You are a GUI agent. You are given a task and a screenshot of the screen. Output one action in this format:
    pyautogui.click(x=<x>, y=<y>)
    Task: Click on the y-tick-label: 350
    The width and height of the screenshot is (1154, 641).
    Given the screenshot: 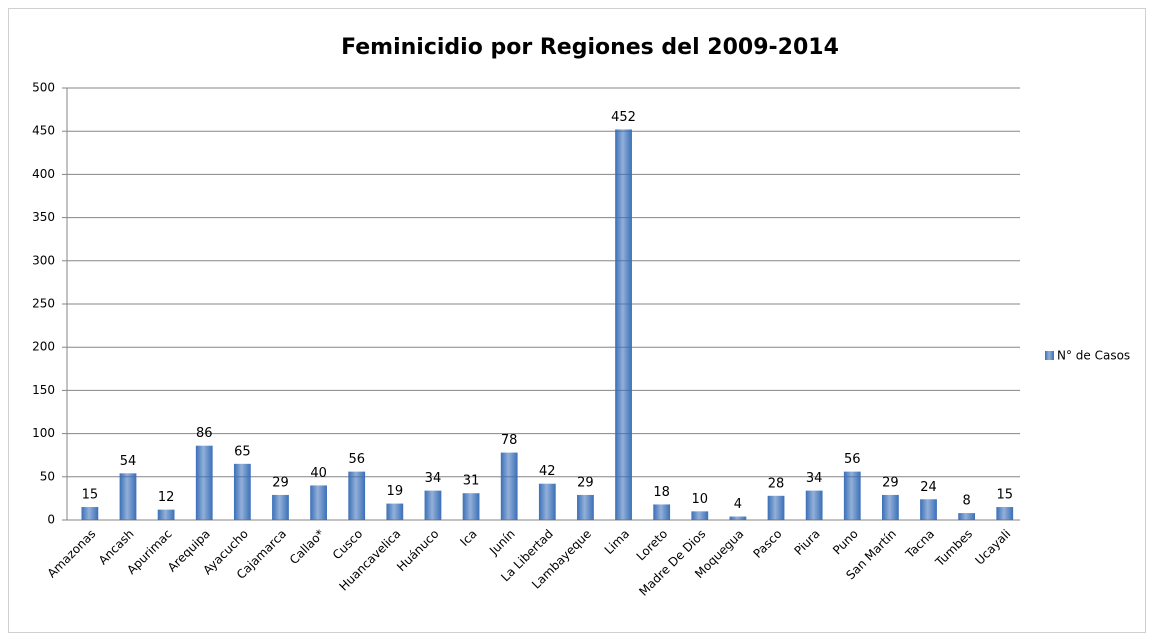 What is the action you would take?
    pyautogui.click(x=43, y=217)
    